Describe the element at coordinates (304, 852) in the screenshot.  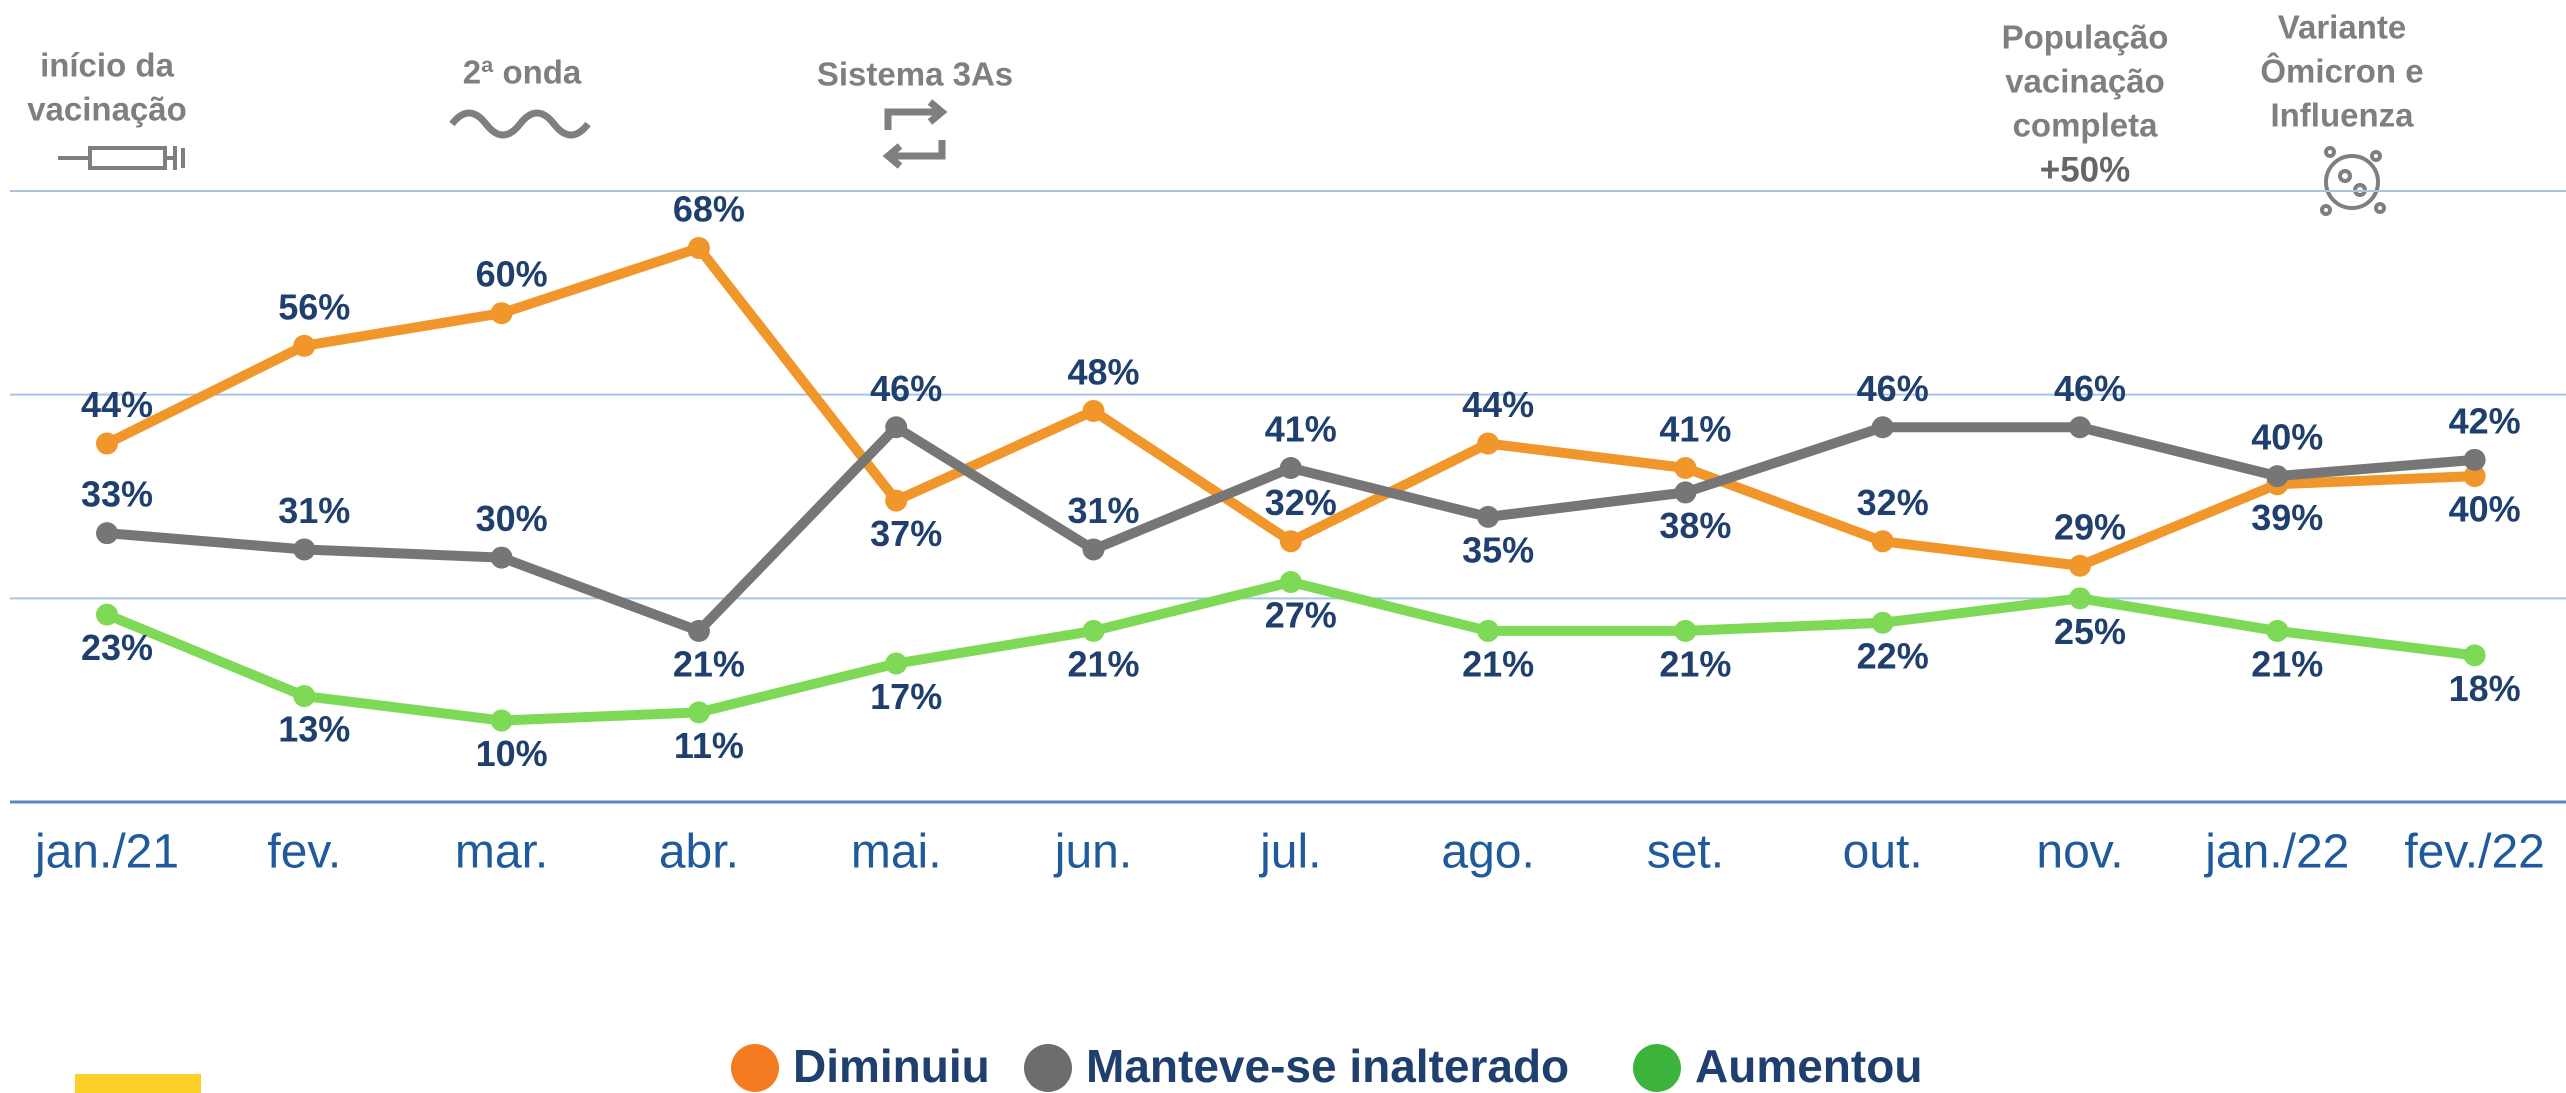
I see `x-tick-label: fev.` at that location.